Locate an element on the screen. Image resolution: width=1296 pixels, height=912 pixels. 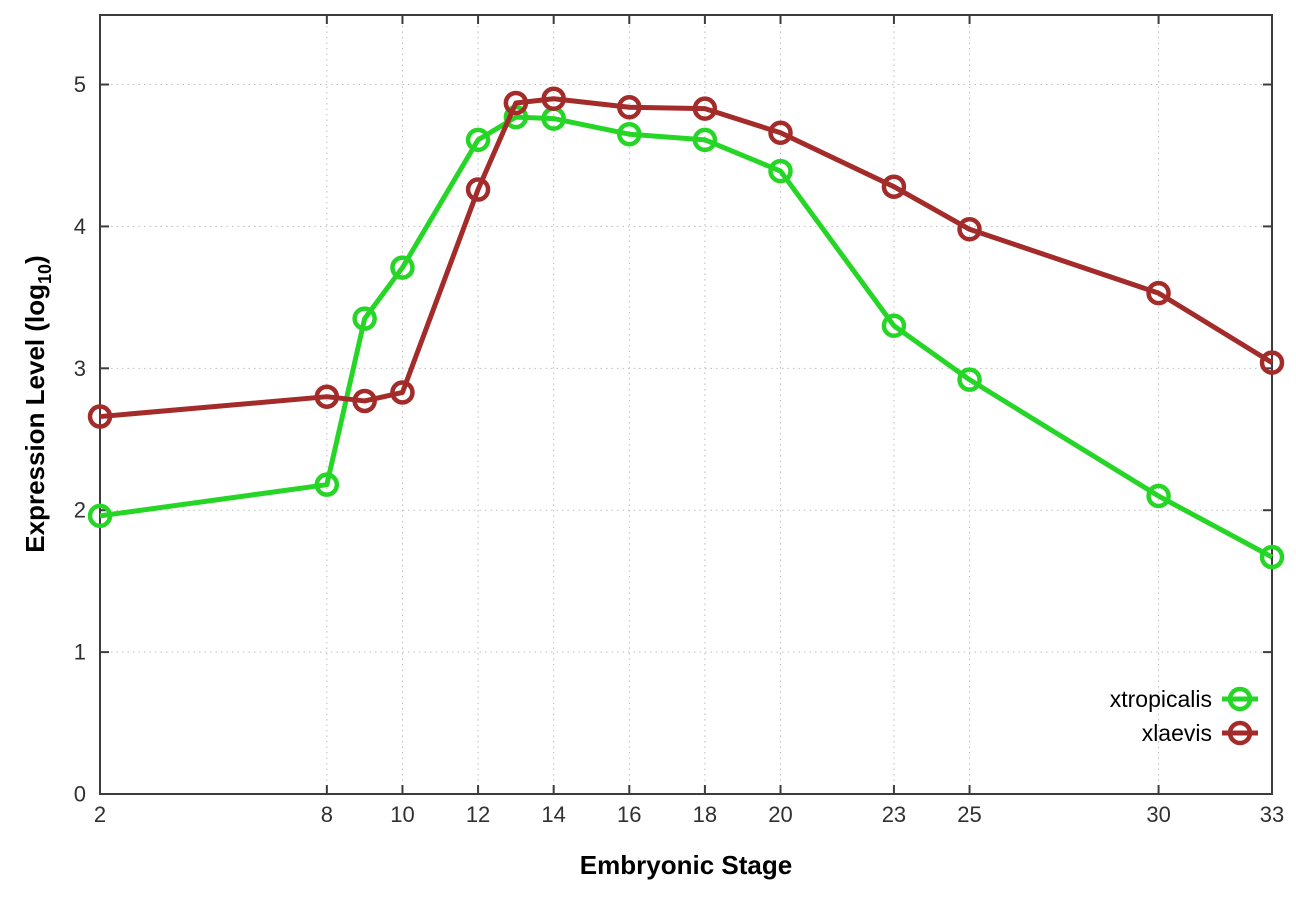
x-tick-label: 2 is located at coordinates (100, 814).